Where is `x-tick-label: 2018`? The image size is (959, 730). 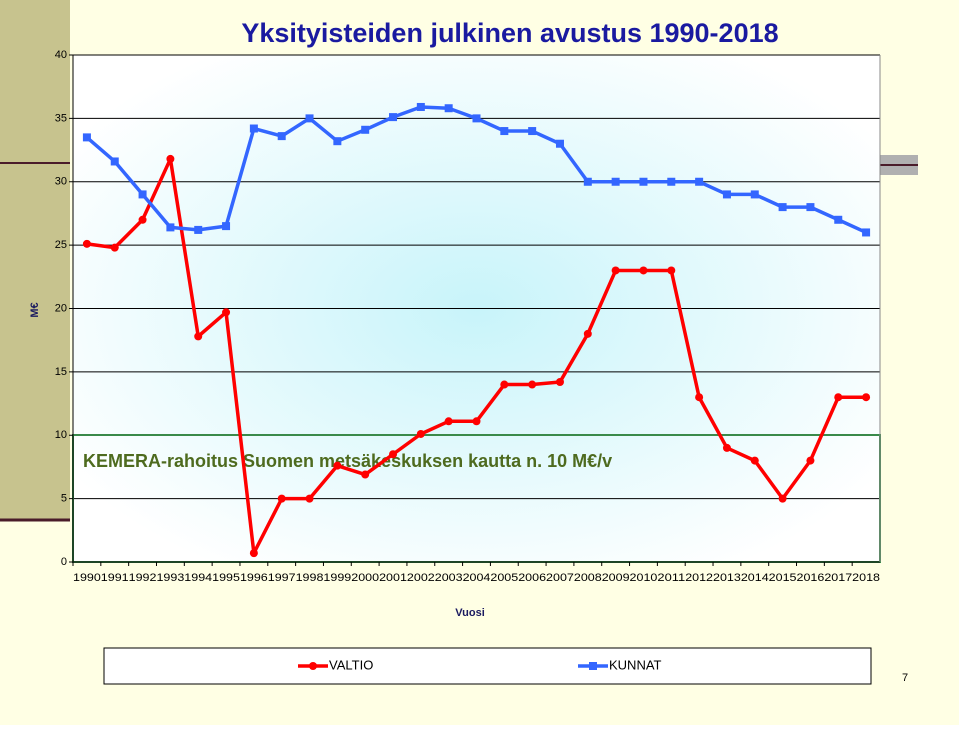
x-tick-label: 2018 is located at coordinates (866, 578).